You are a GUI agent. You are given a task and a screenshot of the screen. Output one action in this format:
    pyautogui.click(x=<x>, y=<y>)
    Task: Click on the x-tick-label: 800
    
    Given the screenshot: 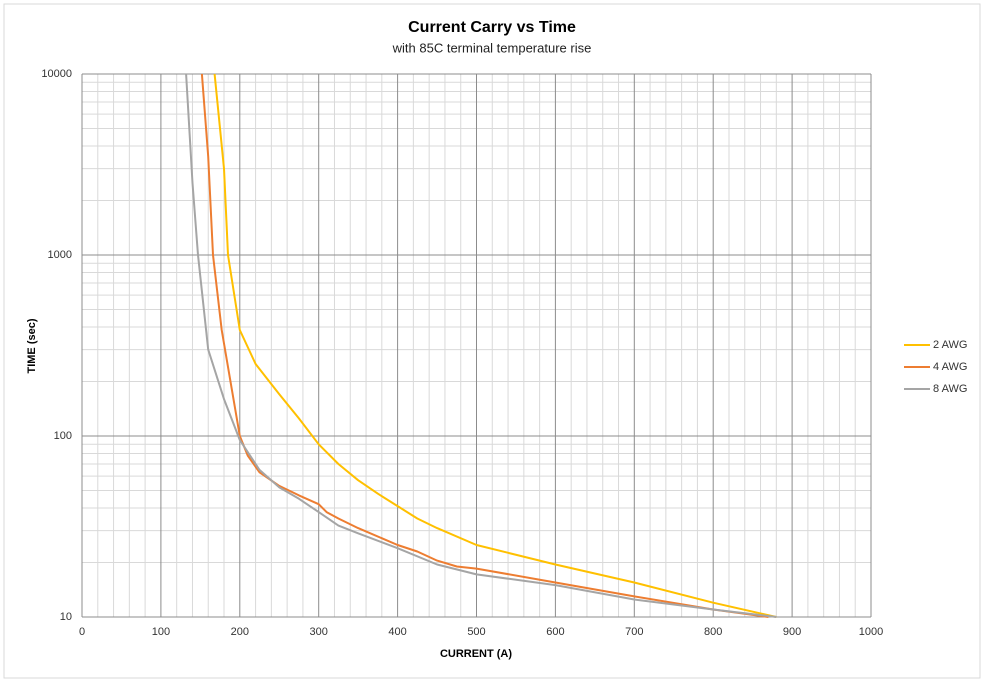 What is the action you would take?
    pyautogui.click(x=713, y=632)
    